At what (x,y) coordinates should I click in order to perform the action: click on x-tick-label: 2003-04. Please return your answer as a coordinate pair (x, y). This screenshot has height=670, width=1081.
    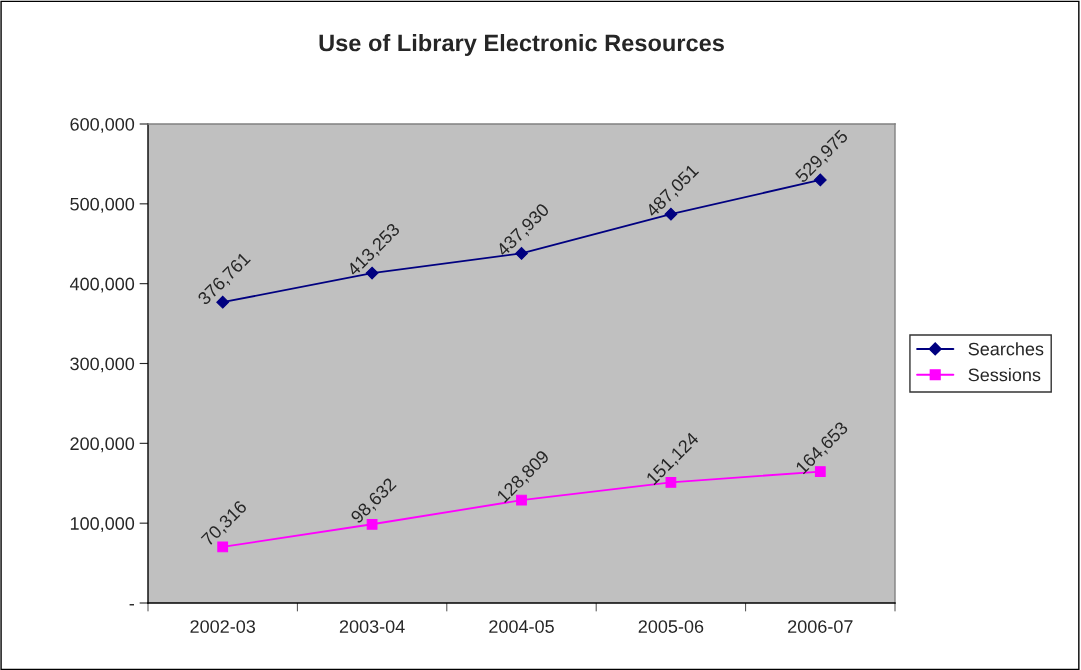
    Looking at the image, I should click on (372, 626).